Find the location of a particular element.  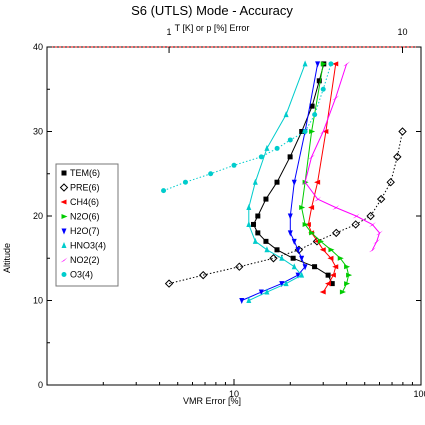

y-tick-label: 0 is located at coordinates (40, 385).